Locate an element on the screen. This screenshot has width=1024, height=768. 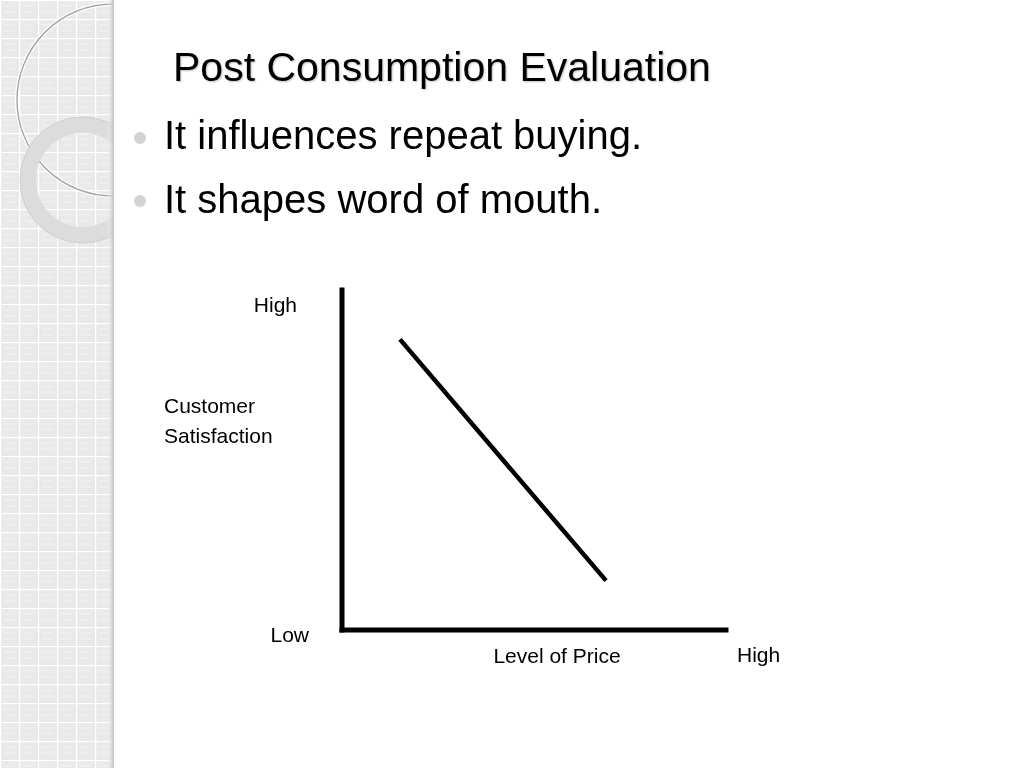
text: Low is located at coordinates (289, 634).